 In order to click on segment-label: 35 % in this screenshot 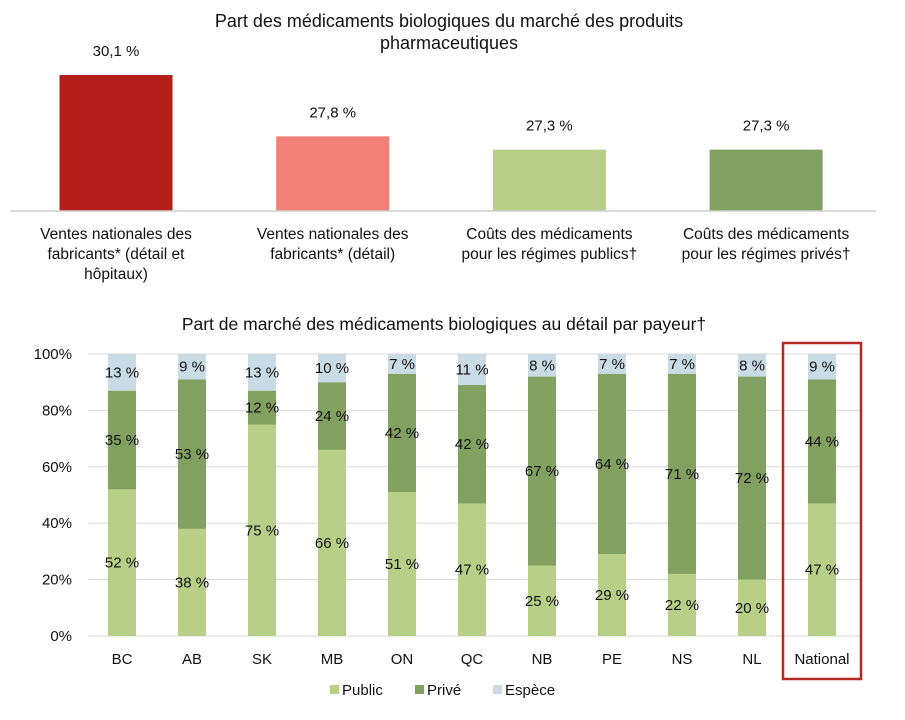, I will do `click(122, 440)`.